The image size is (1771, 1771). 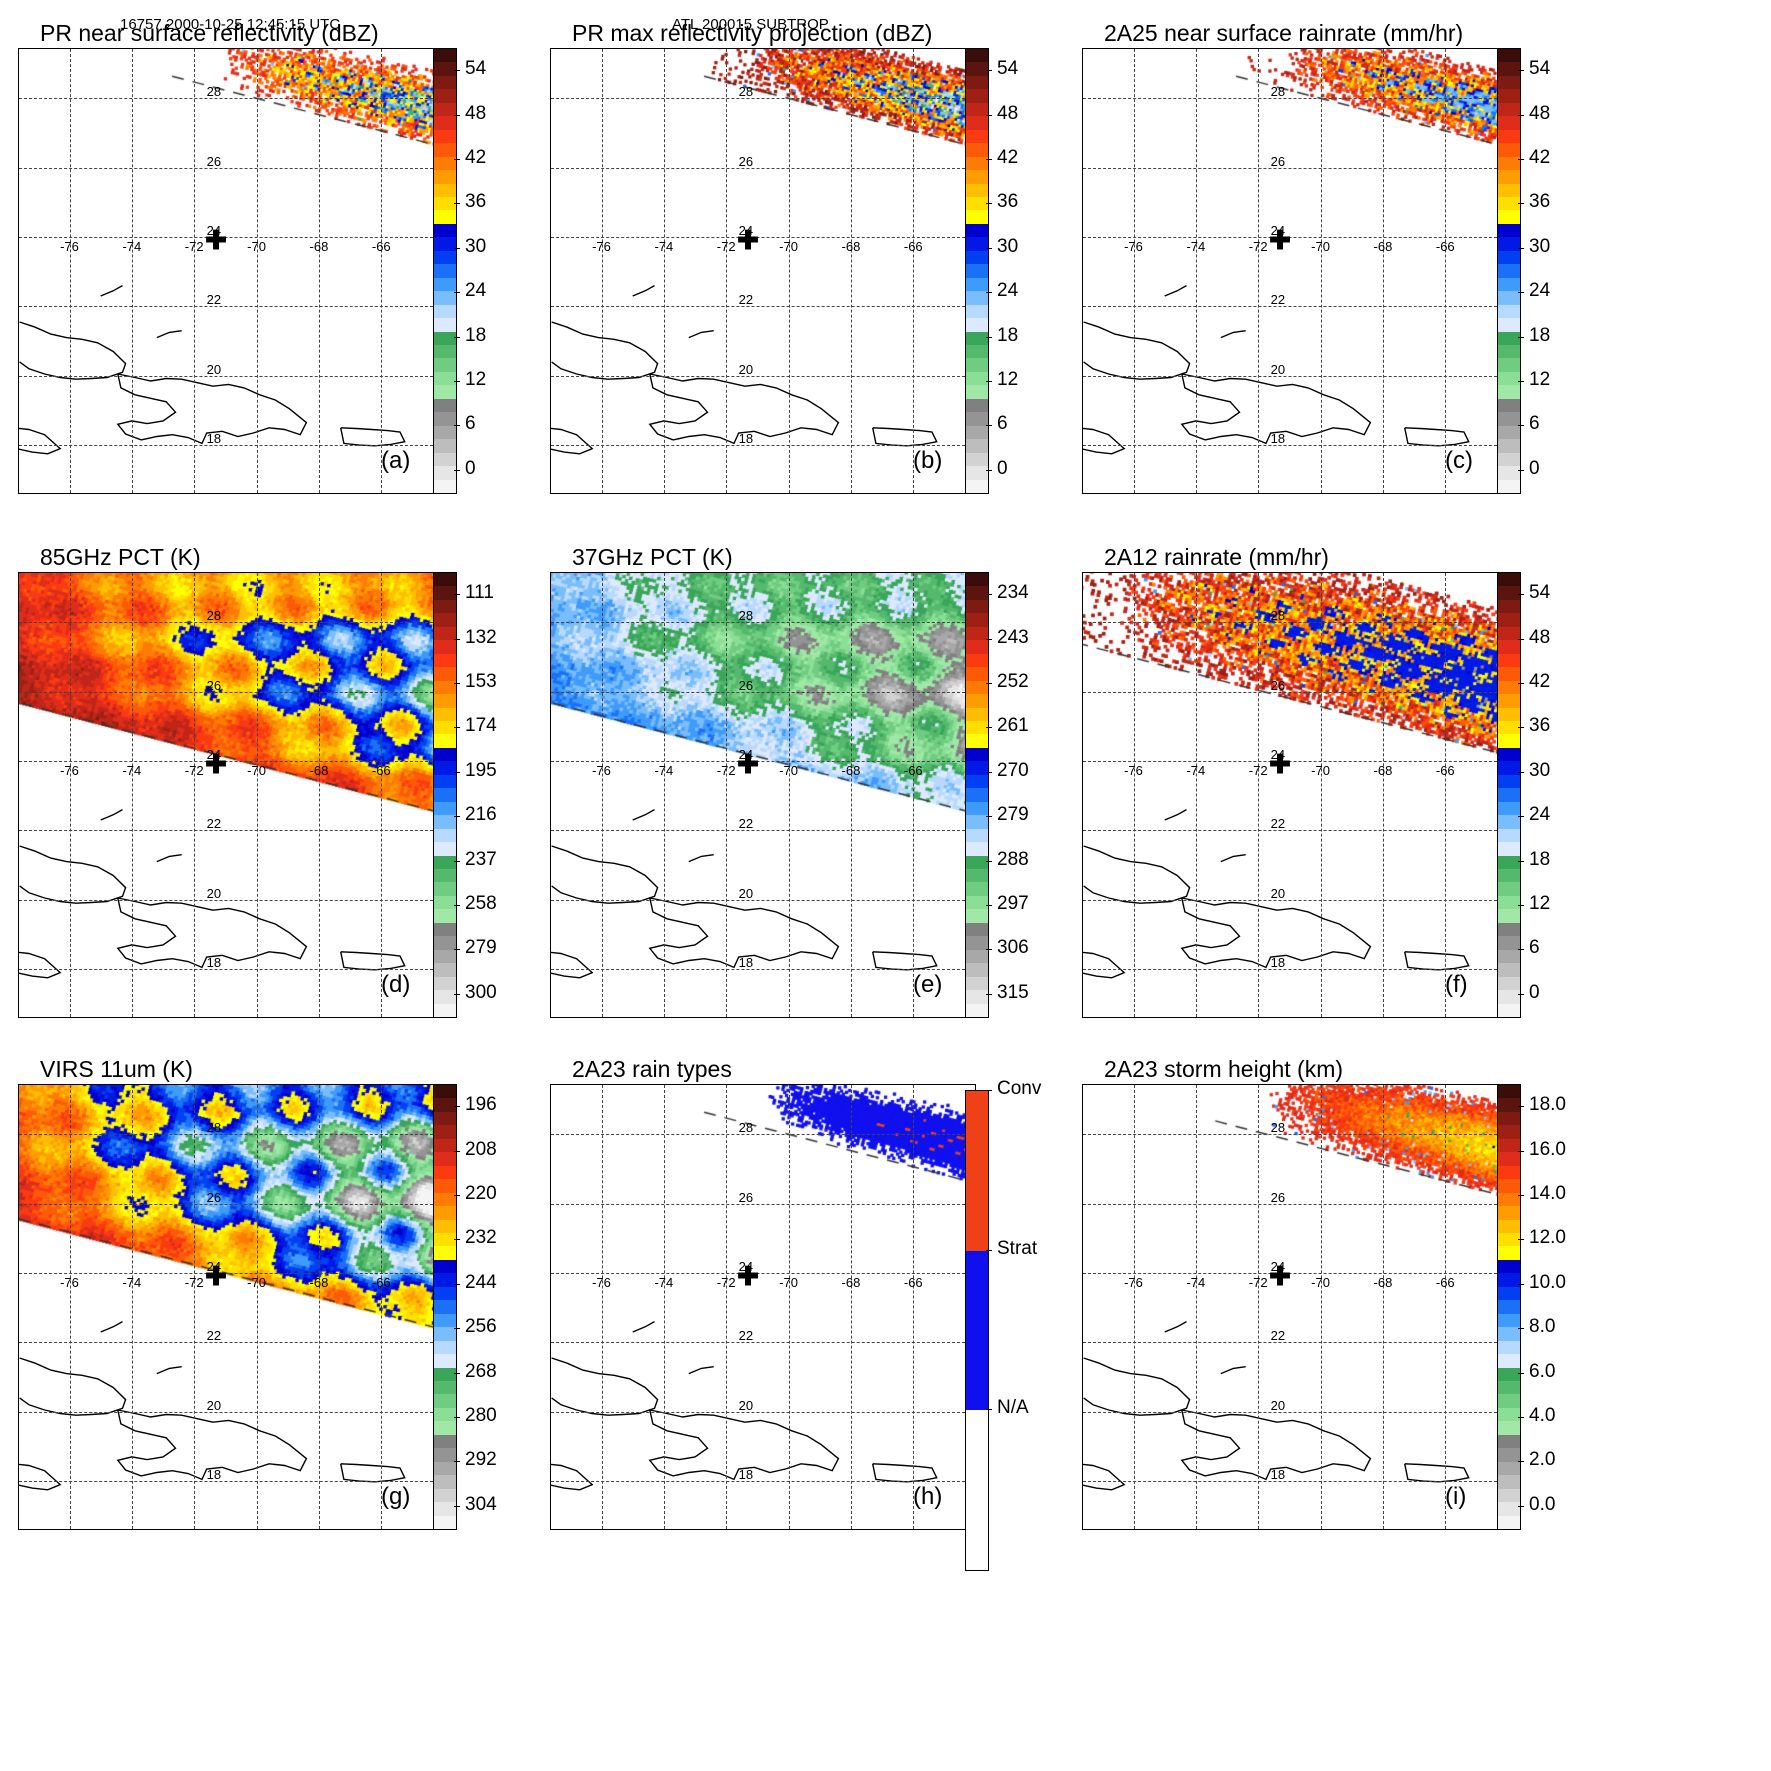 What do you see at coordinates (1278, 1197) in the screenshot?
I see `latitude-label: 26` at bounding box center [1278, 1197].